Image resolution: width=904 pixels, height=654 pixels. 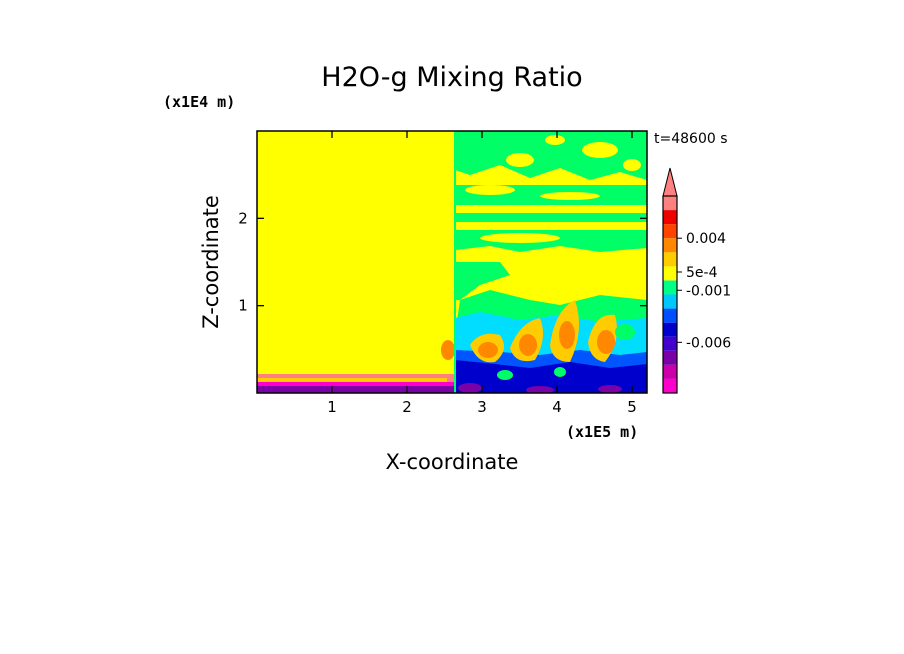 I want to click on x-tick-label: 4, so click(x=557, y=407).